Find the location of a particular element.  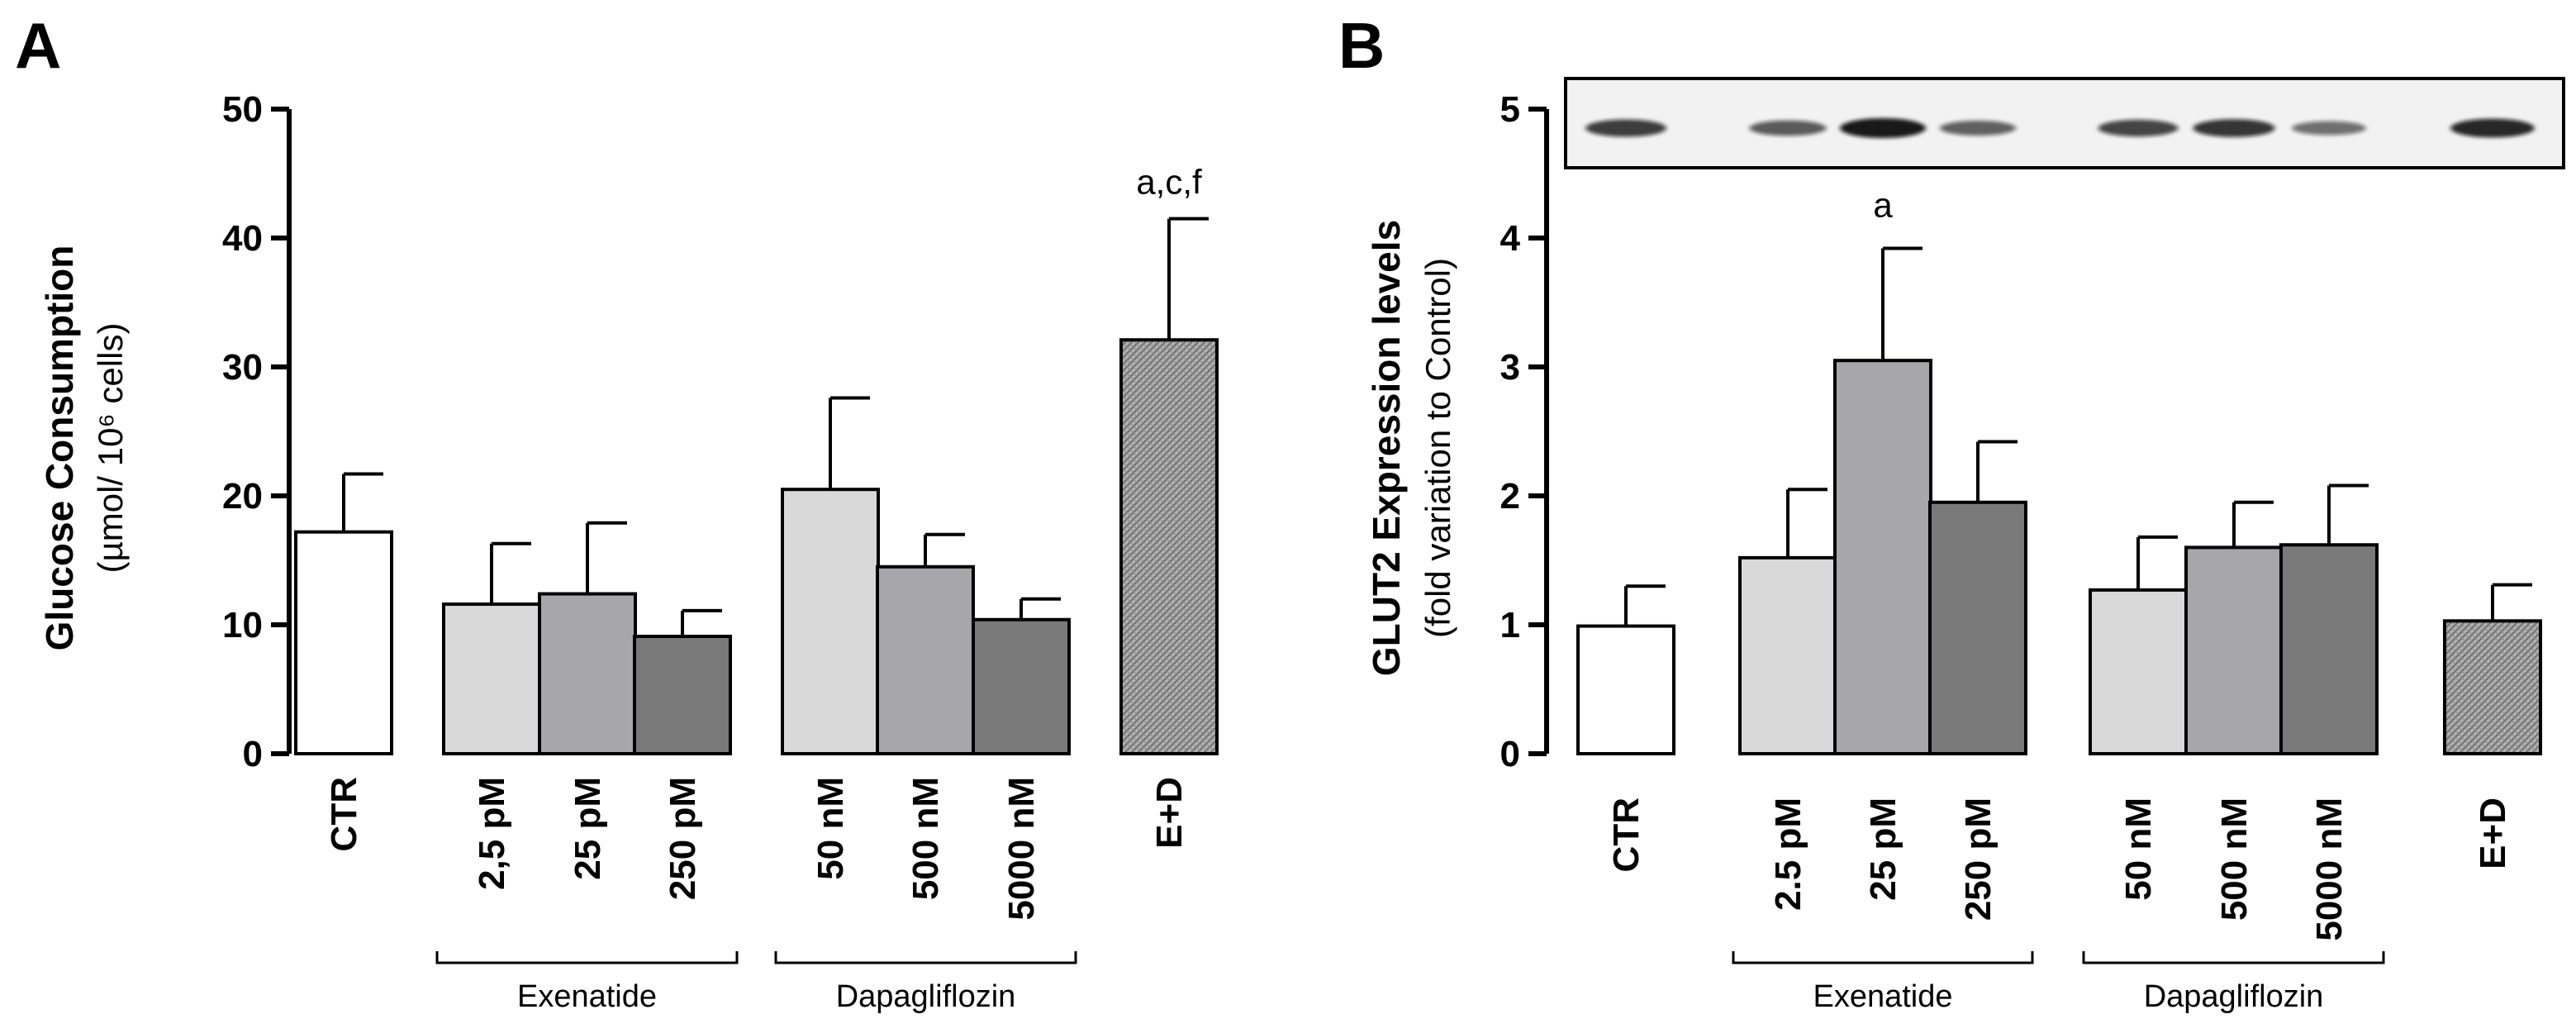

category-label-a-3: 25 pM is located at coordinates (588, 828).